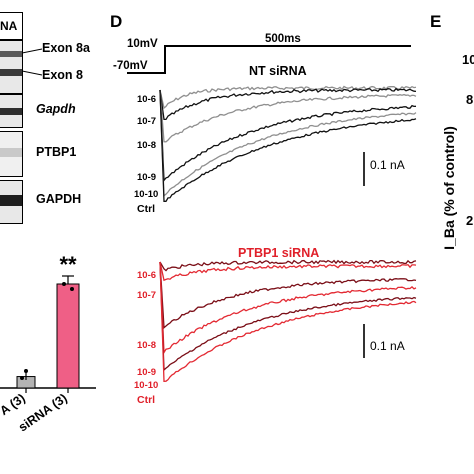 This screenshot has width=474, height=474. I want to click on nt-label-1e-8: 10-8, so click(147, 145).